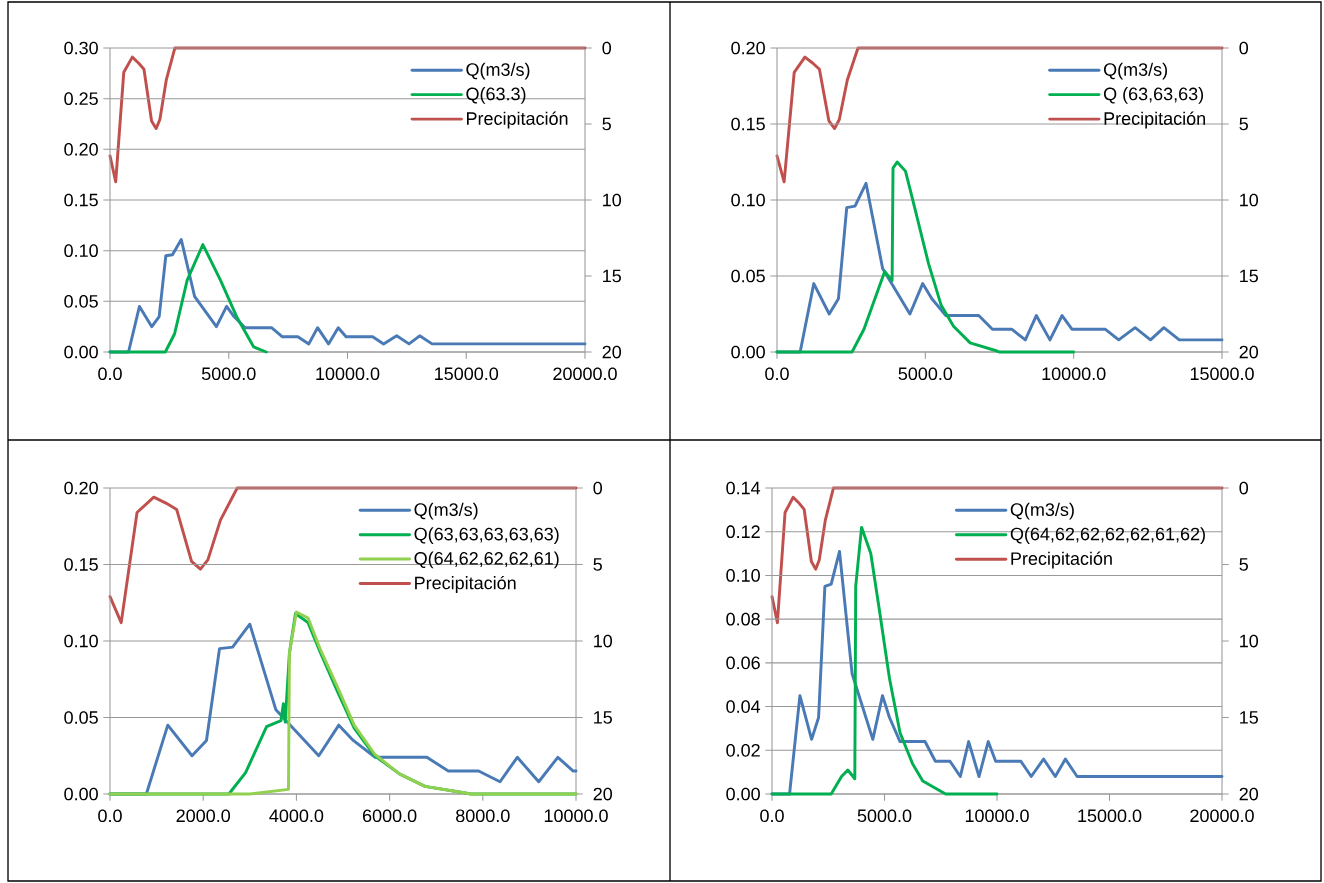 This screenshot has height=883, width=1324. Describe the element at coordinates (483, 816) in the screenshot. I see `x-tick-label: 8000.0` at that location.